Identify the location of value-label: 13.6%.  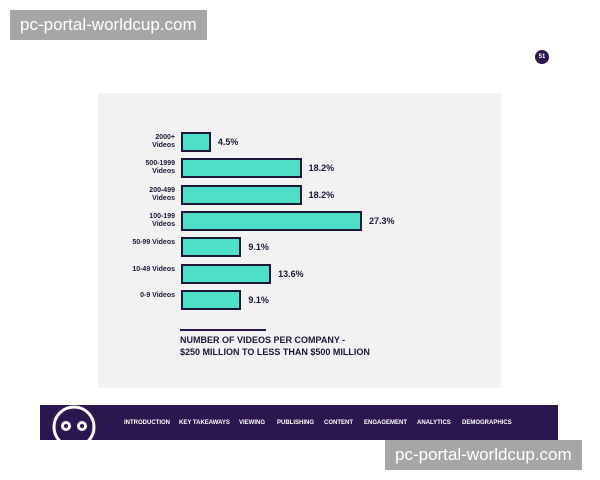
(291, 273).